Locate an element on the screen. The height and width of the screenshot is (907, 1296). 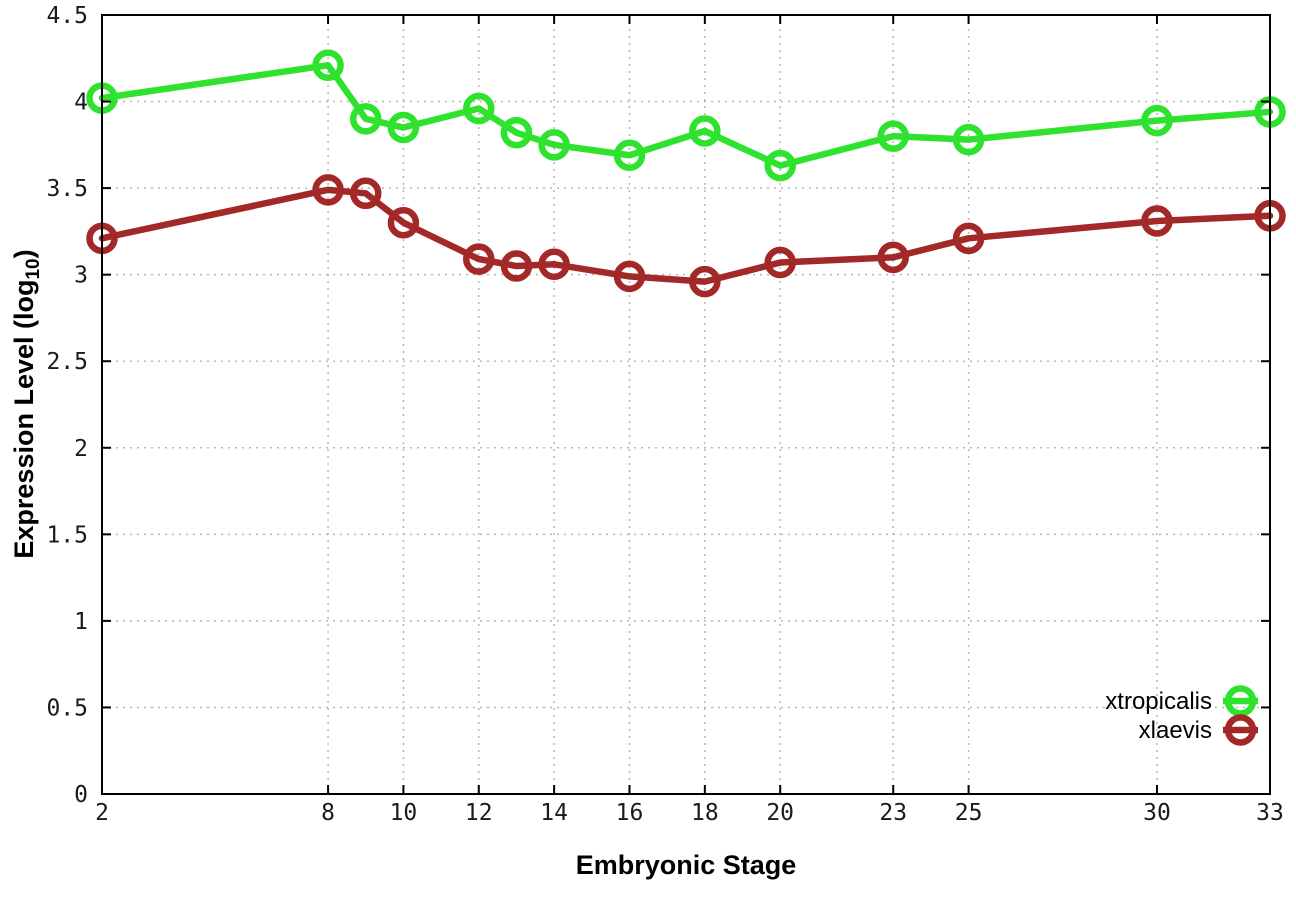
x-tick-label: 16 is located at coordinates (630, 813).